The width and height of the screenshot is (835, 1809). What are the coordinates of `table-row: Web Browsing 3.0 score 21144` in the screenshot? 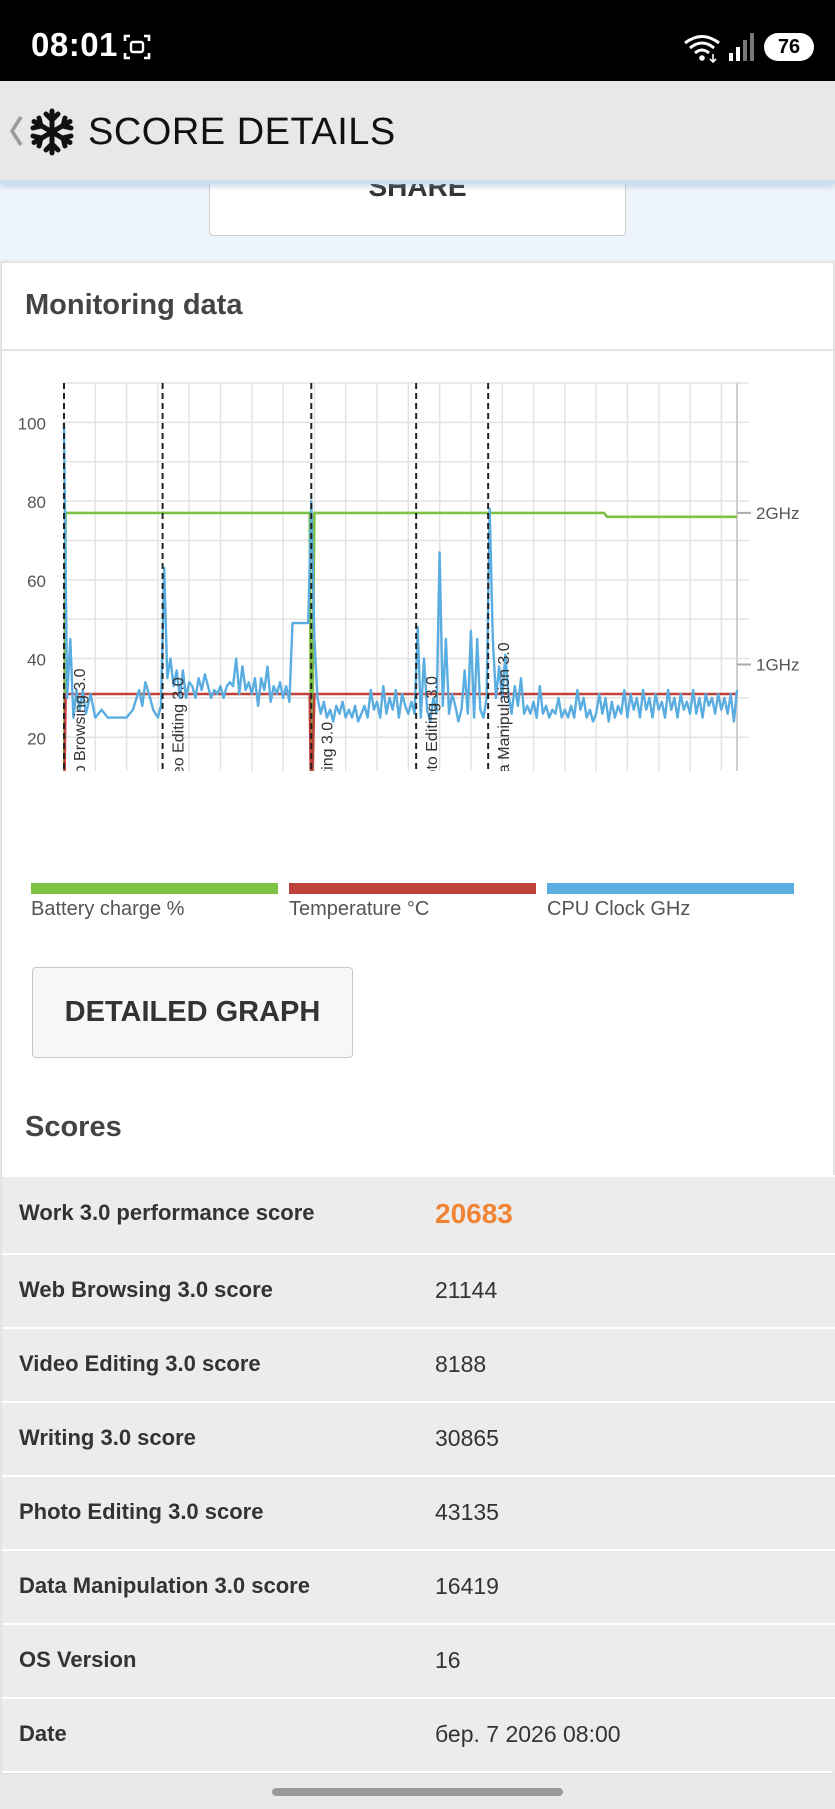 It's located at (418, 1290).